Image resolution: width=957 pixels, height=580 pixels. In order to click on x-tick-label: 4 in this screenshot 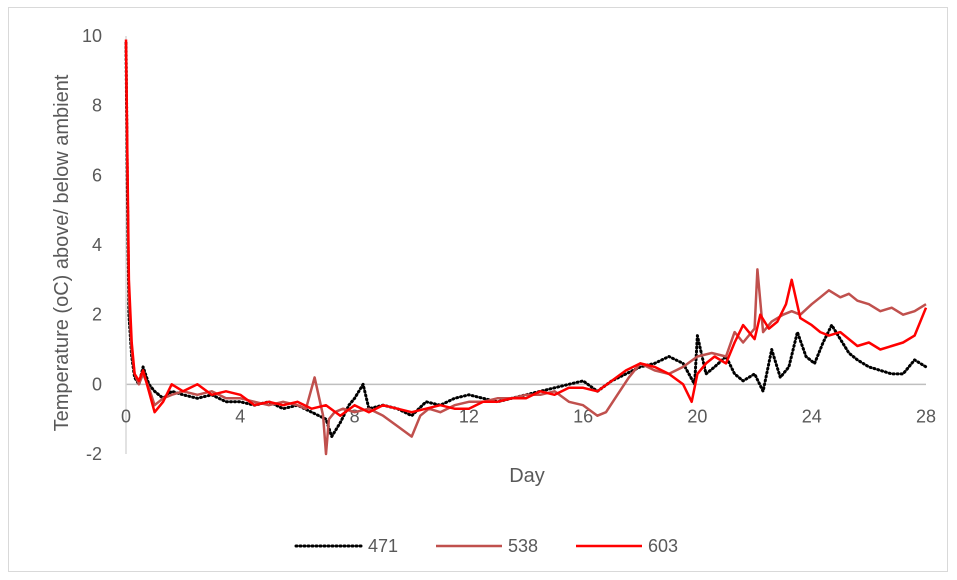, I will do `click(240, 416)`.